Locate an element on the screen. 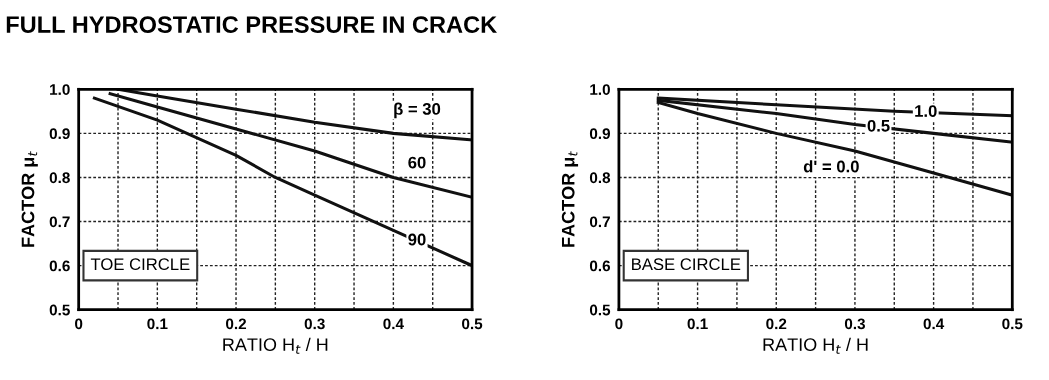 The width and height of the screenshot is (1049, 380). chart-title: FULL HYDROSTATIC PRESSURE IN CRACK is located at coordinates (251, 24).